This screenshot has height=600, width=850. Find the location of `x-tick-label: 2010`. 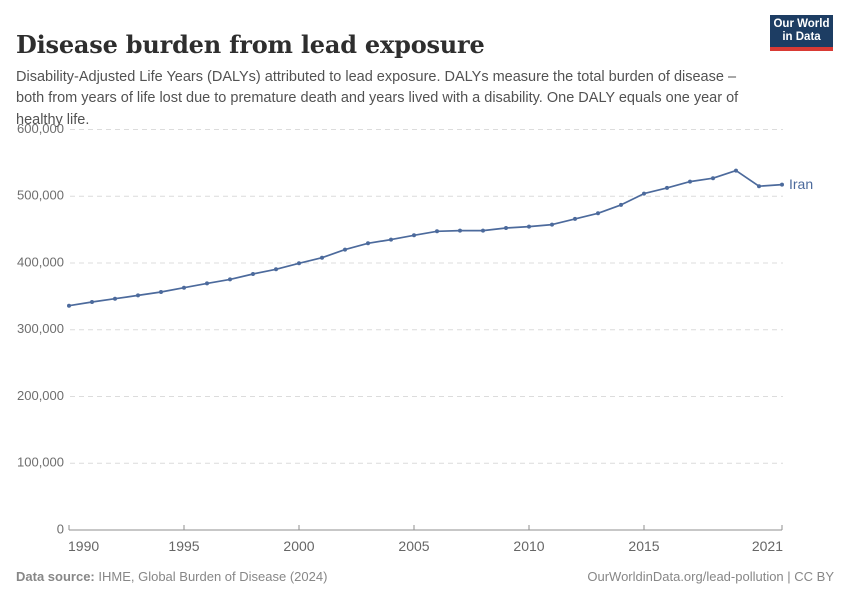

x-tick-label: 2010 is located at coordinates (528, 546).